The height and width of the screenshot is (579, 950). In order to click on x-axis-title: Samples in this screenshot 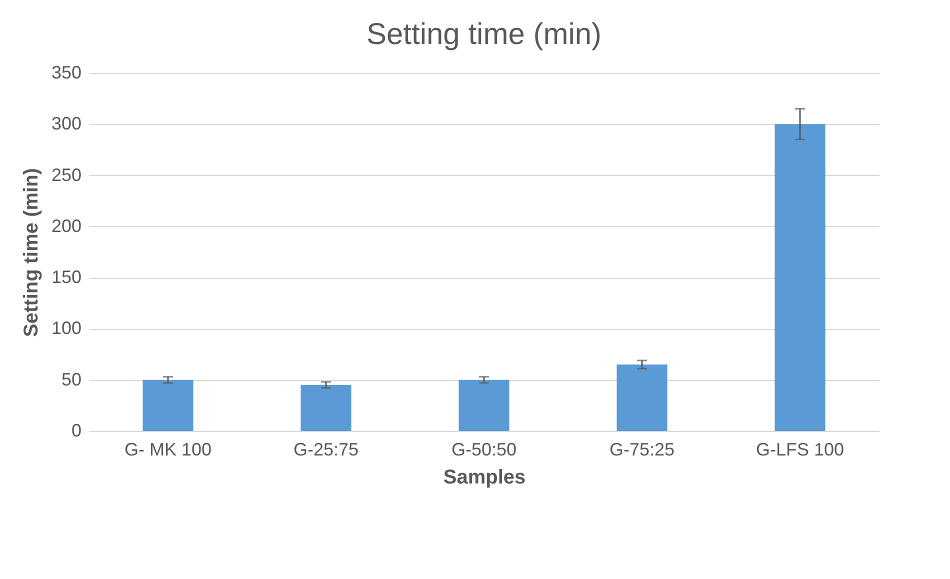, I will do `click(484, 477)`.